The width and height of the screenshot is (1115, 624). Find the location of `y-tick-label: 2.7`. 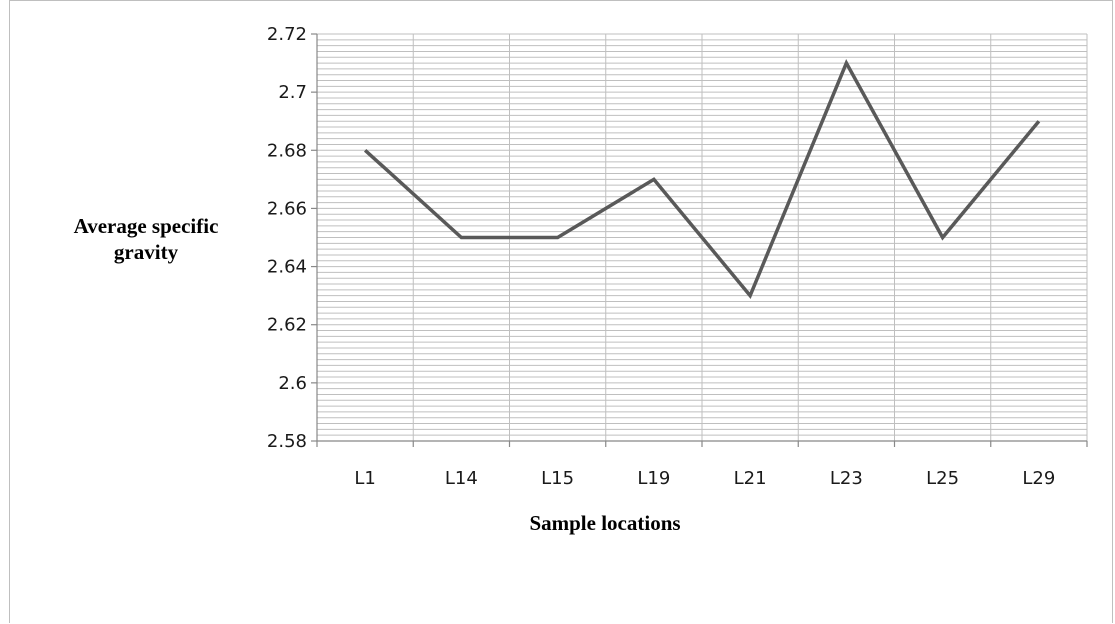

y-tick-label: 2.7 is located at coordinates (292, 92).